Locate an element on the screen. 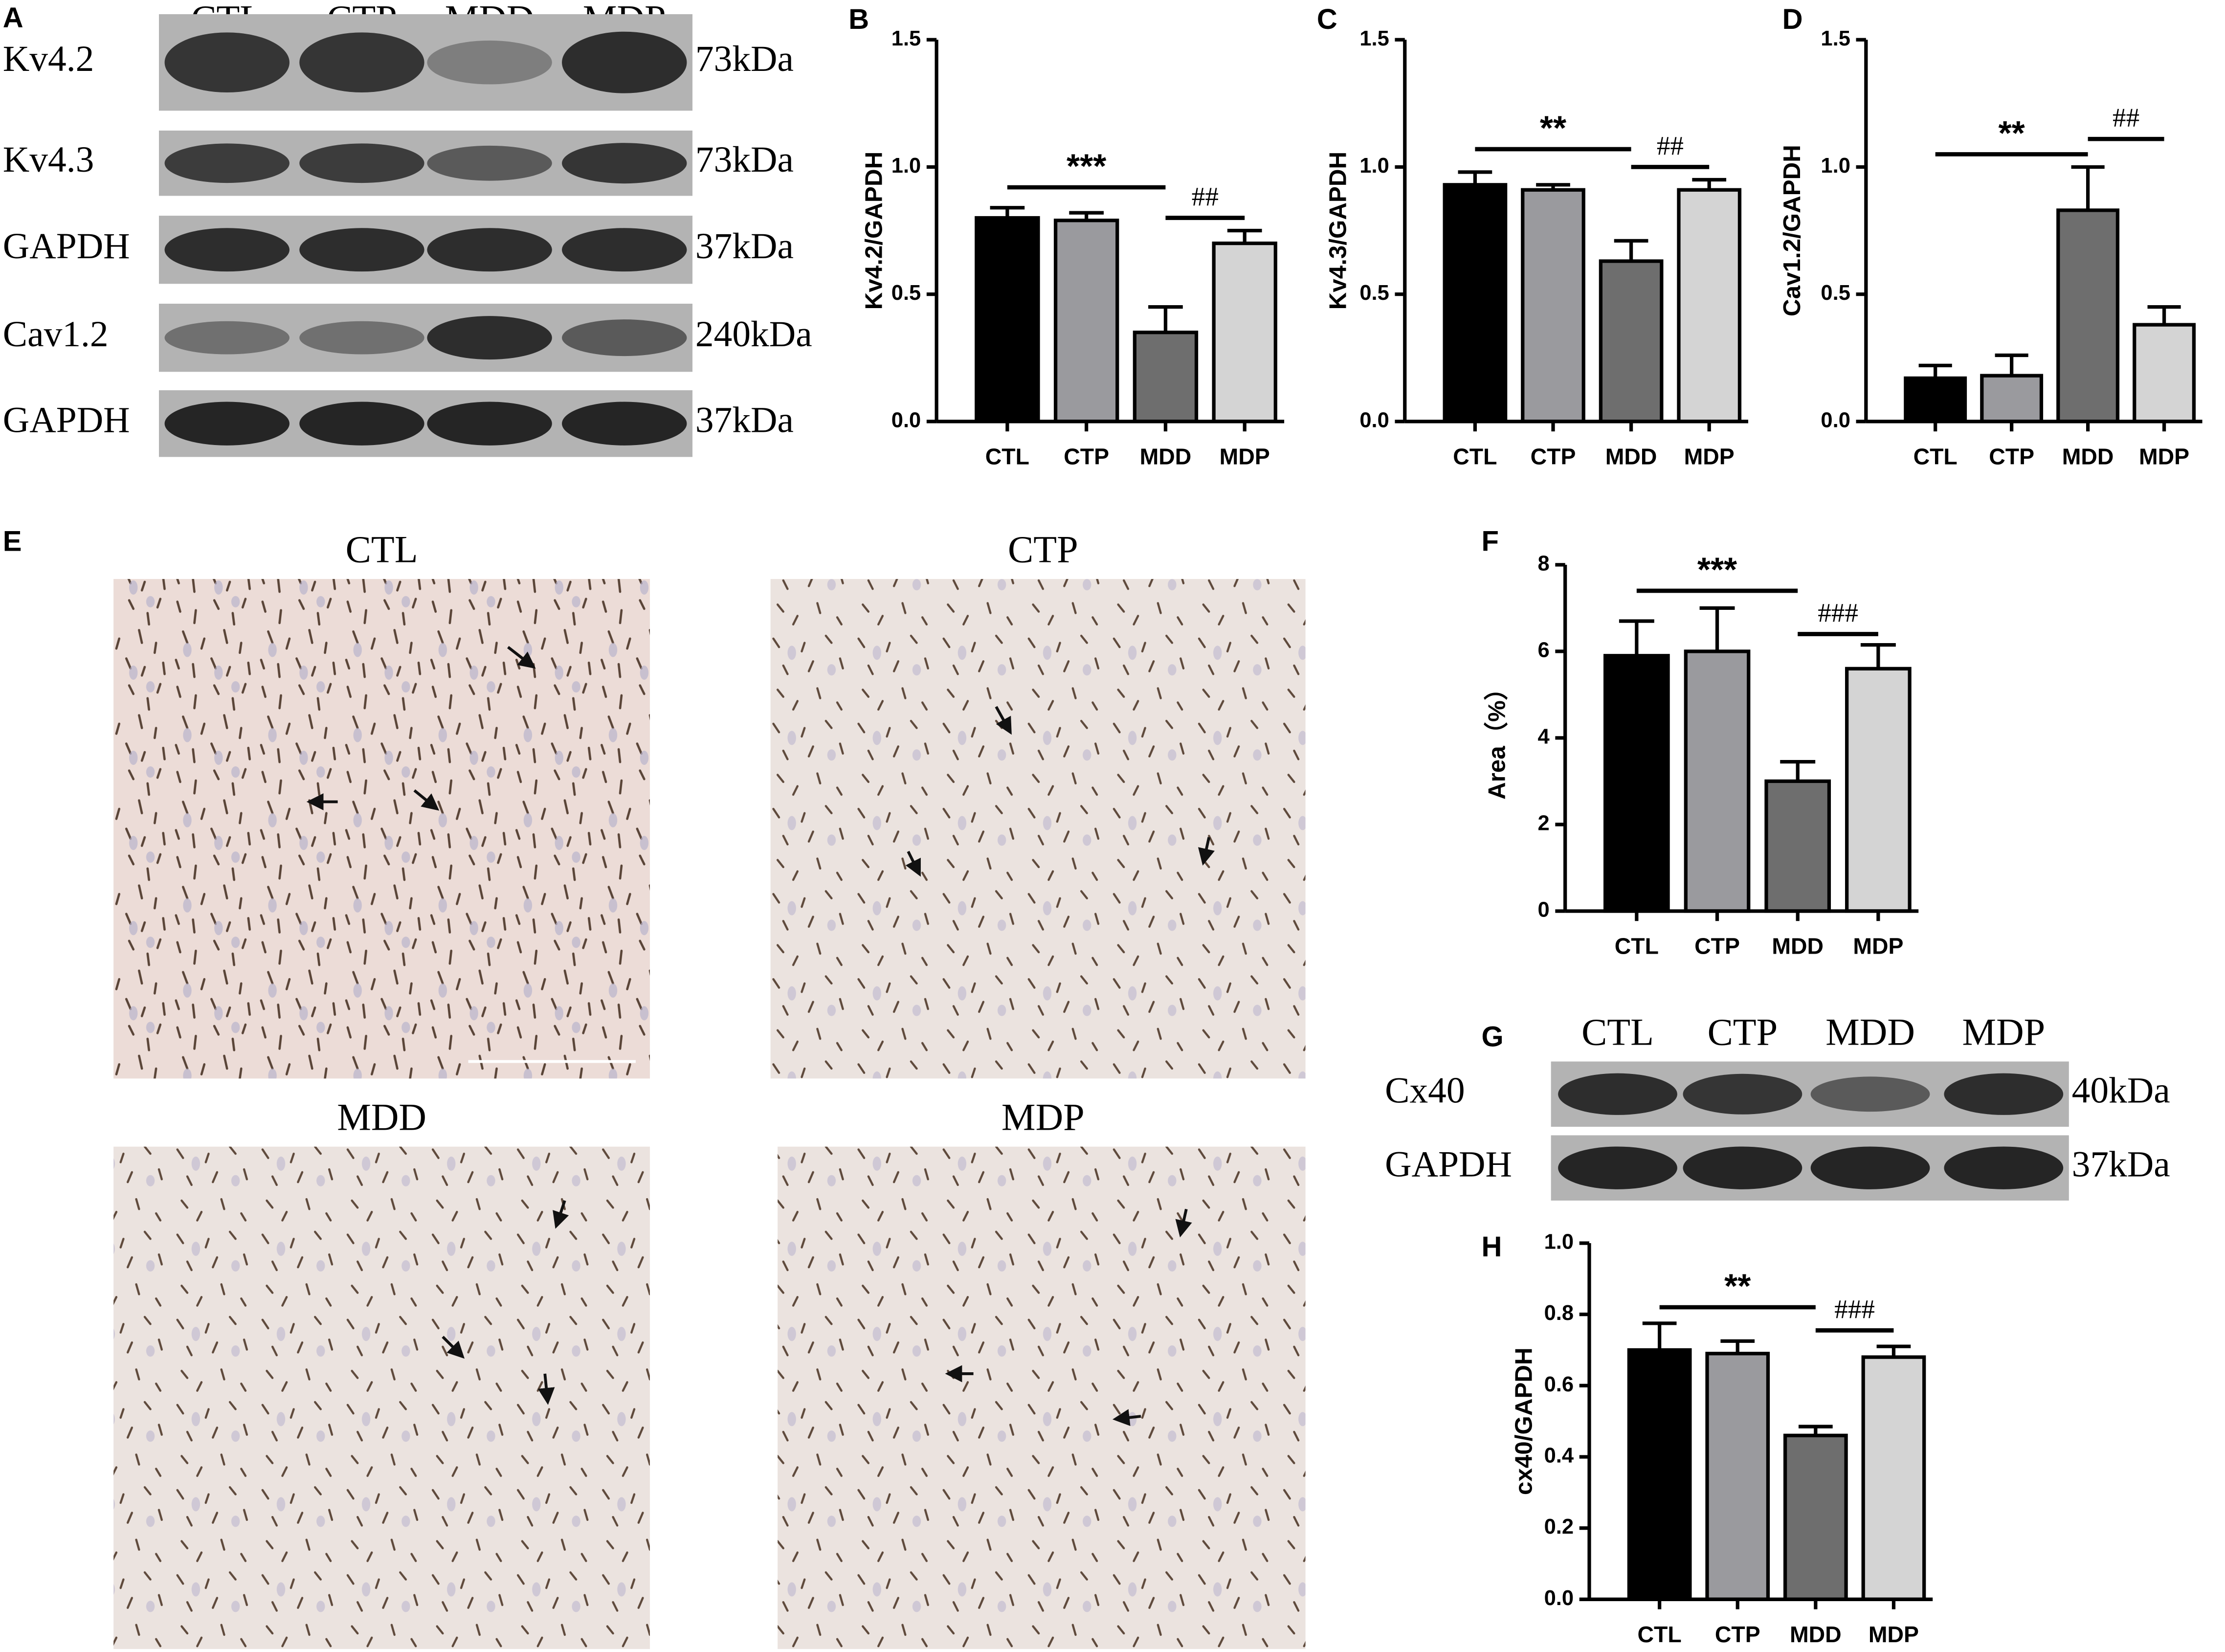 Image resolution: width=2225 pixels, height=1652 pixels. row-label: Kv4.3 is located at coordinates (48, 160).